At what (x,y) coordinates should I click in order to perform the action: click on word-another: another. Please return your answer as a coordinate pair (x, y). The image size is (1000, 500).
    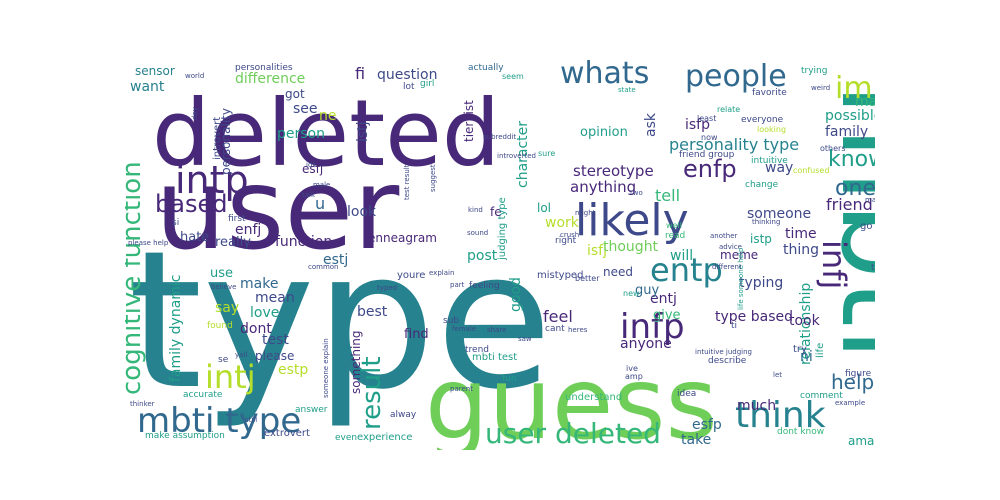
    Looking at the image, I should click on (723, 236).